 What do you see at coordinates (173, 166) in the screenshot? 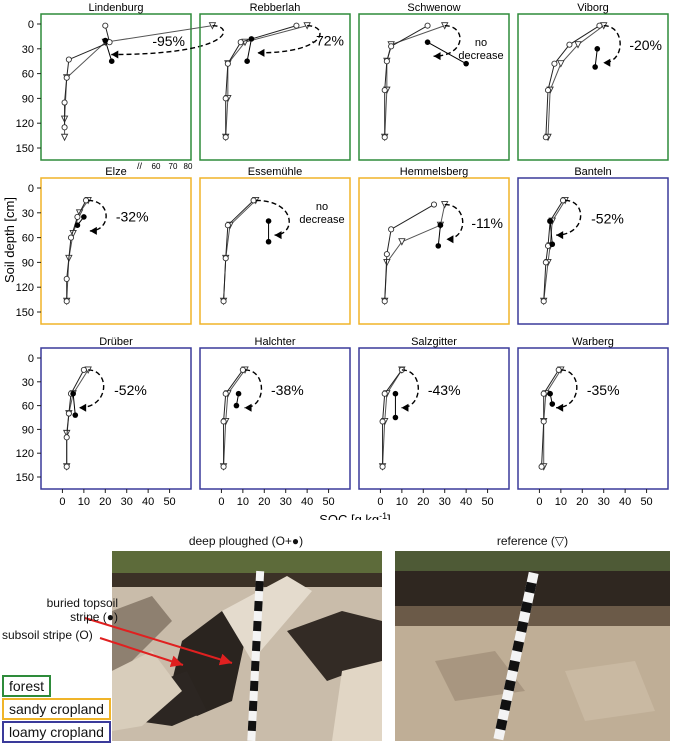
I see `broken-axis-tick-label: 70` at bounding box center [173, 166].